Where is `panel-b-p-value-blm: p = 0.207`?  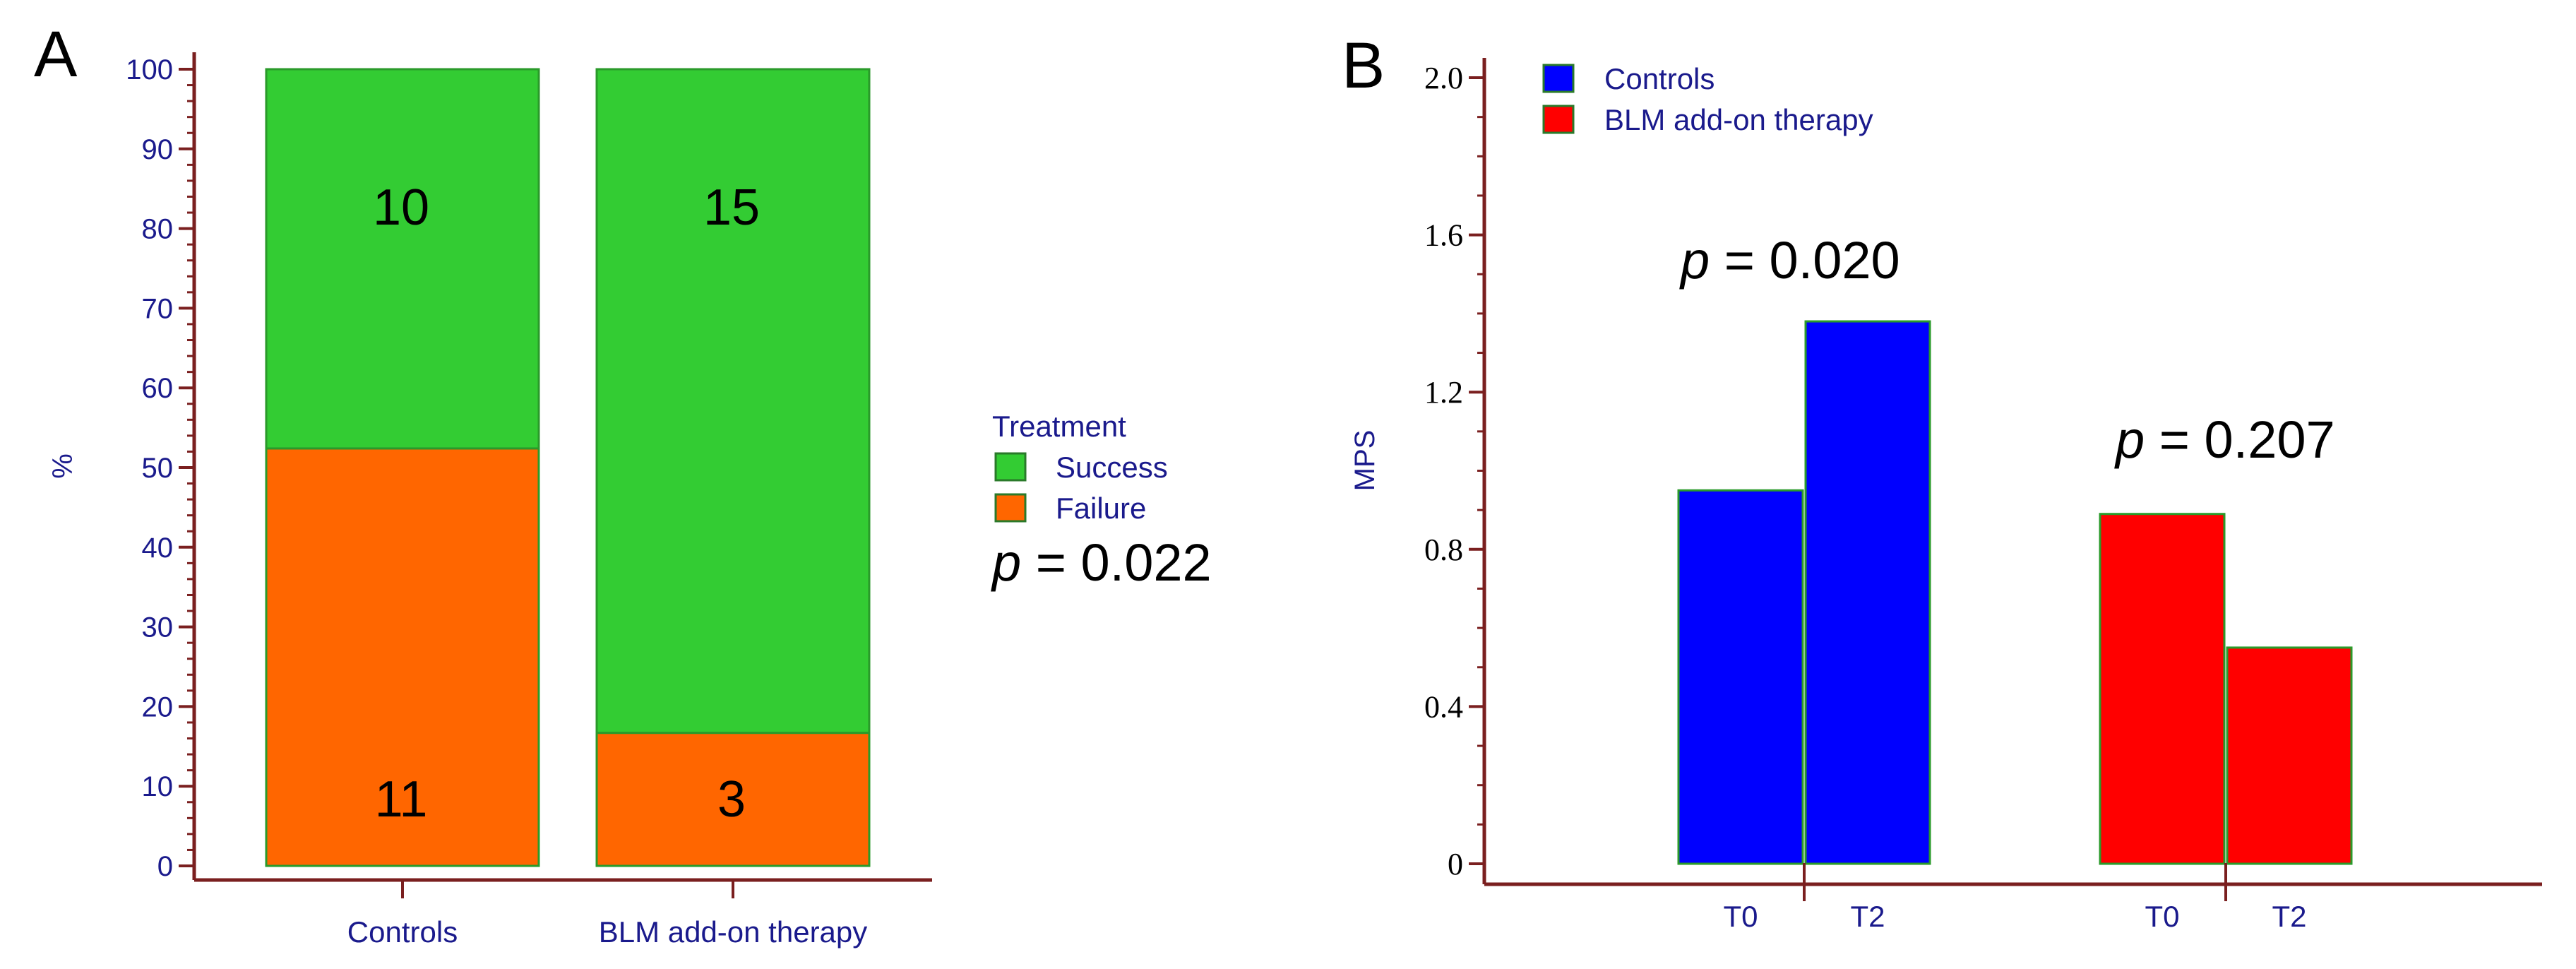
panel-b-p-value-blm: p = 0.207 is located at coordinates (2224, 439).